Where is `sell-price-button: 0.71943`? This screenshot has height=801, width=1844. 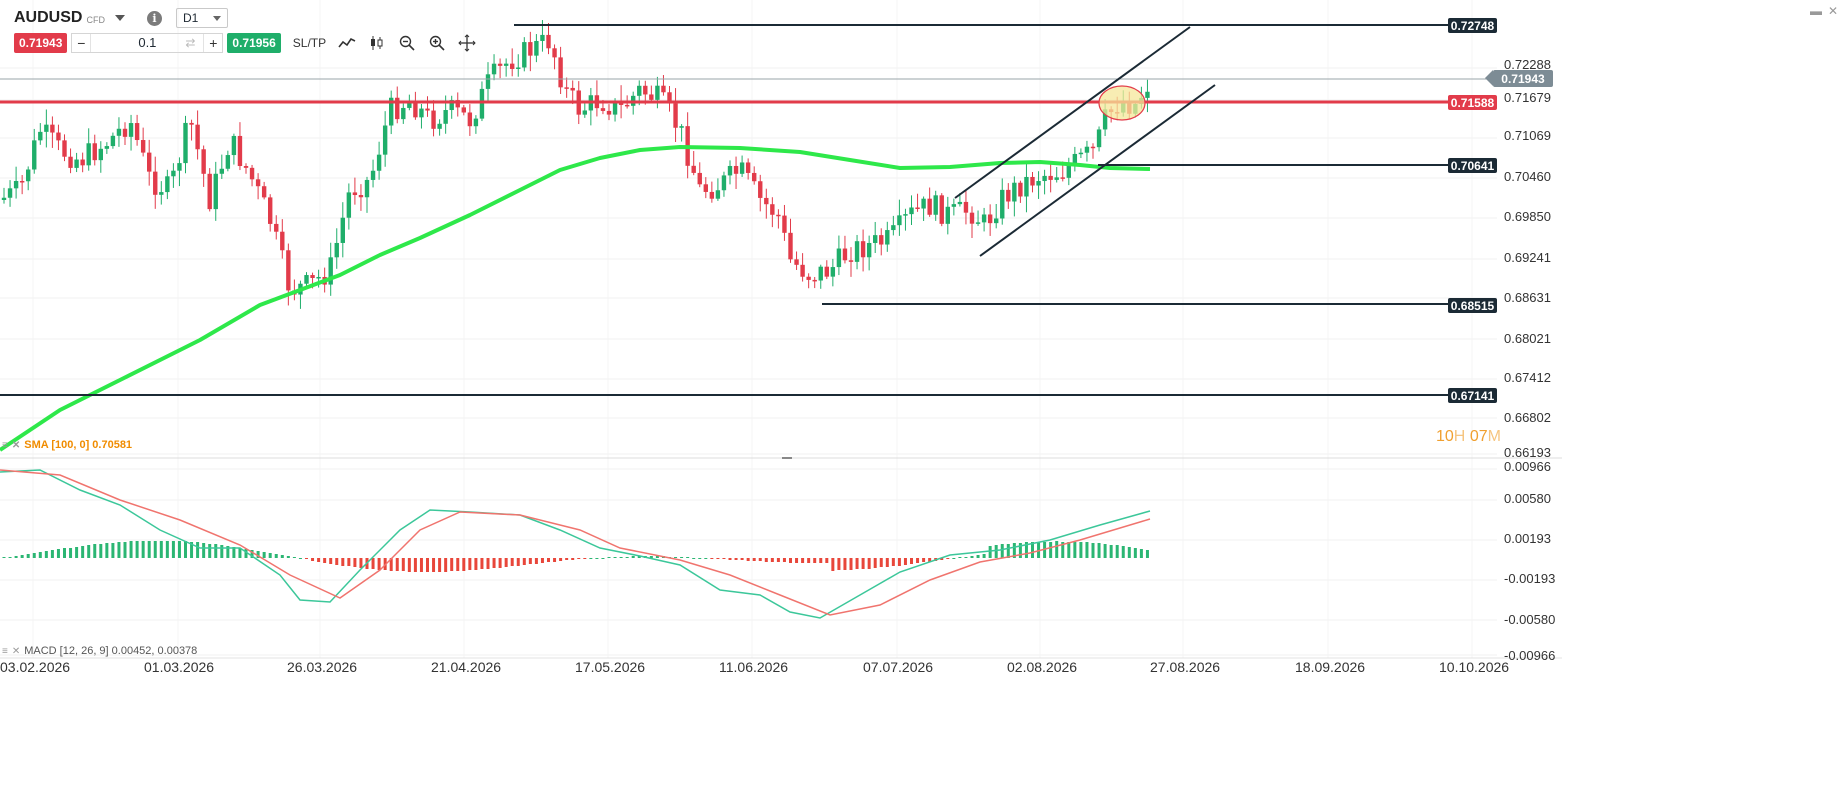 sell-price-button: 0.71943 is located at coordinates (41, 43).